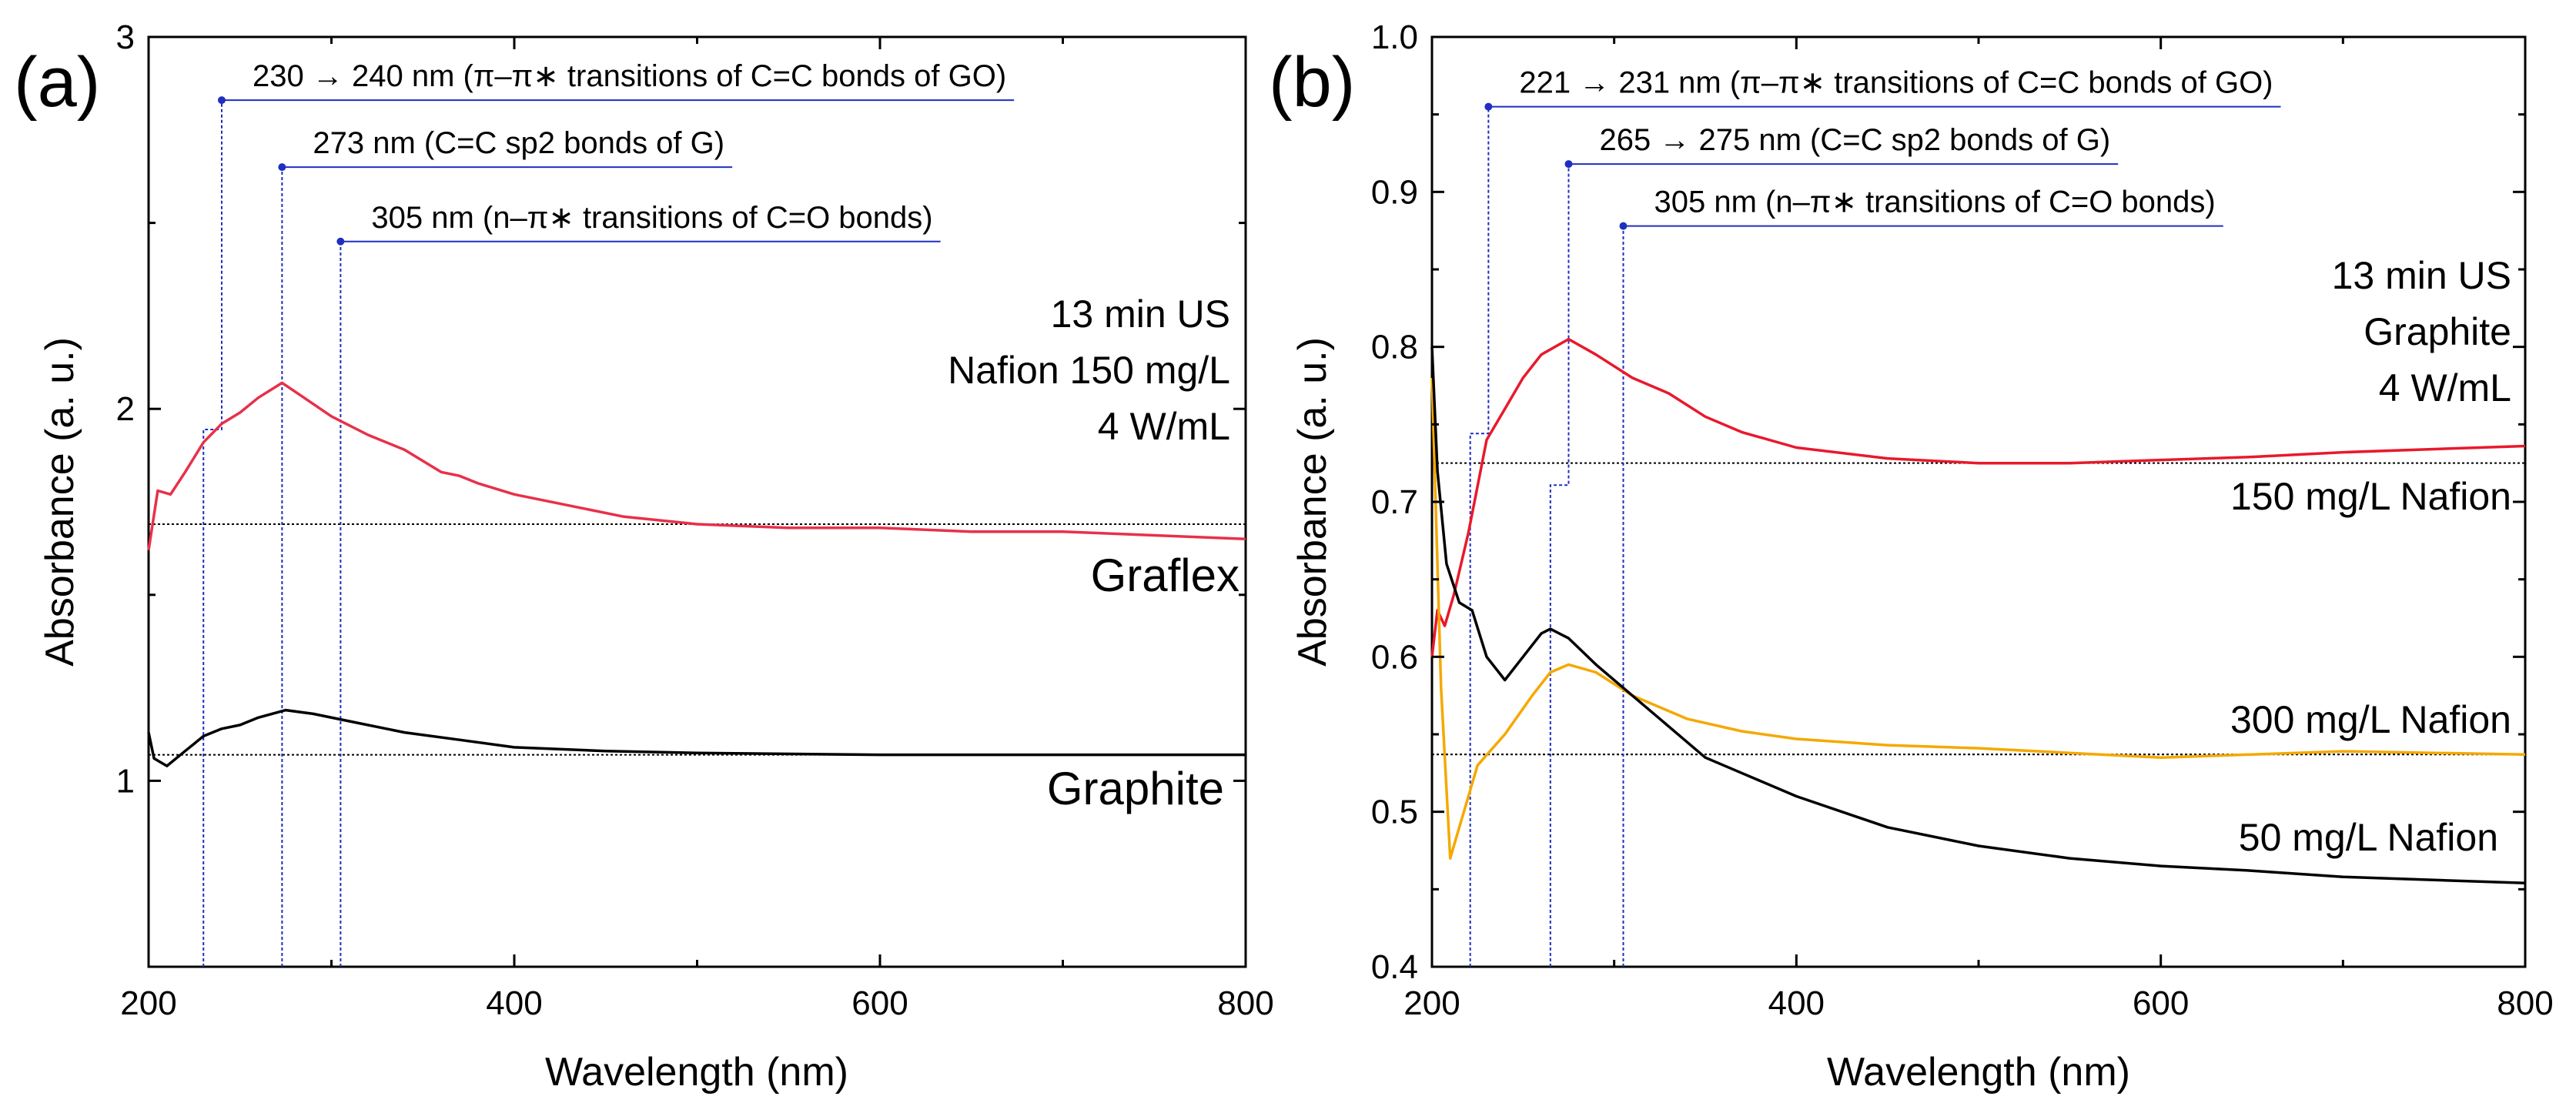 The height and width of the screenshot is (1113, 2576). What do you see at coordinates (1935, 203) in the screenshot?
I see `b-annotation-label-2: 305 nm (n–π∗ transitions of C=O bonds)` at bounding box center [1935, 203].